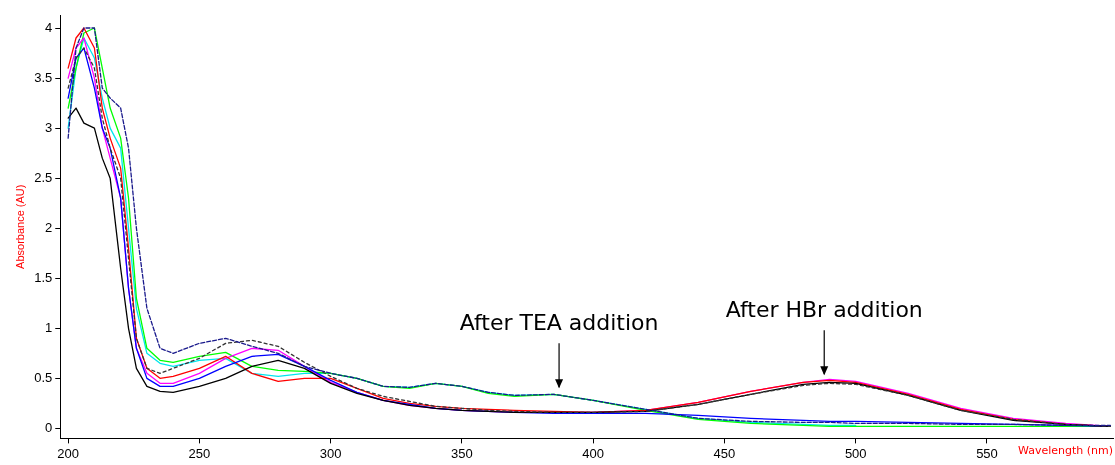  What do you see at coordinates (49, 127) in the screenshot?
I see `y-tick-label: 3` at bounding box center [49, 127].